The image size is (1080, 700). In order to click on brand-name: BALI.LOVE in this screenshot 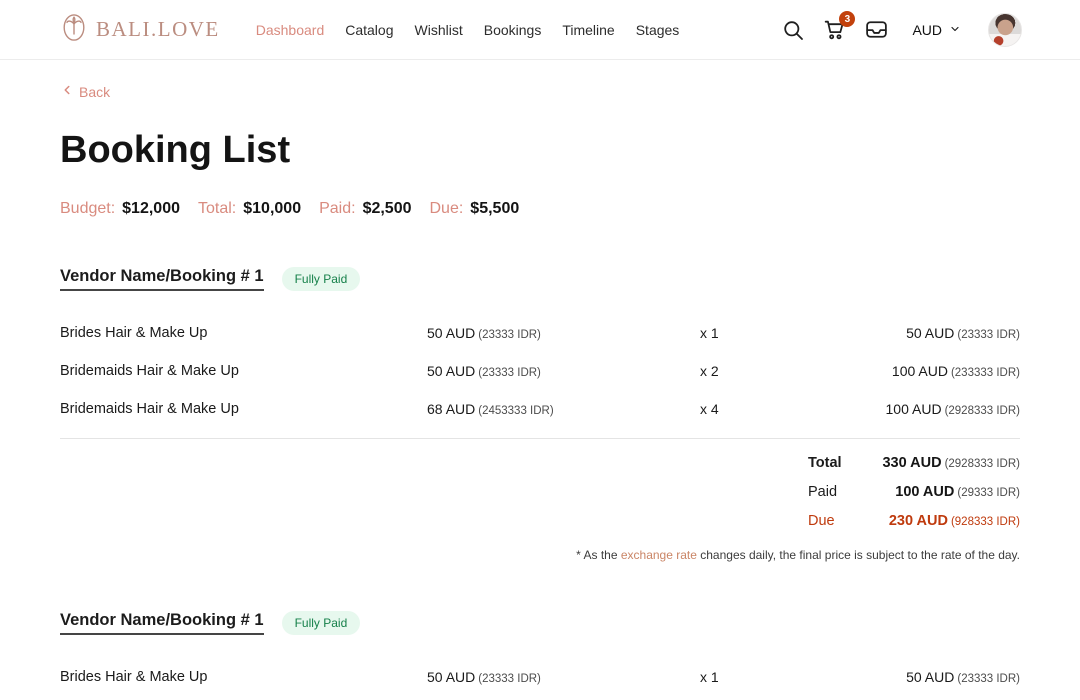, I will do `click(158, 29)`.